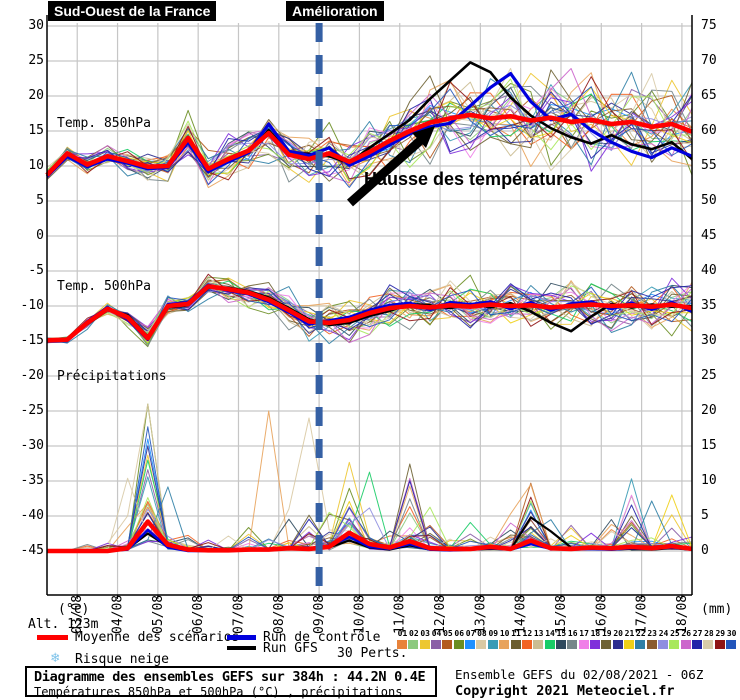 Image resolution: width=740 pixels, height=700 pixels. What do you see at coordinates (493, 633) in the screenshot?
I see `pert-number: 09` at bounding box center [493, 633].